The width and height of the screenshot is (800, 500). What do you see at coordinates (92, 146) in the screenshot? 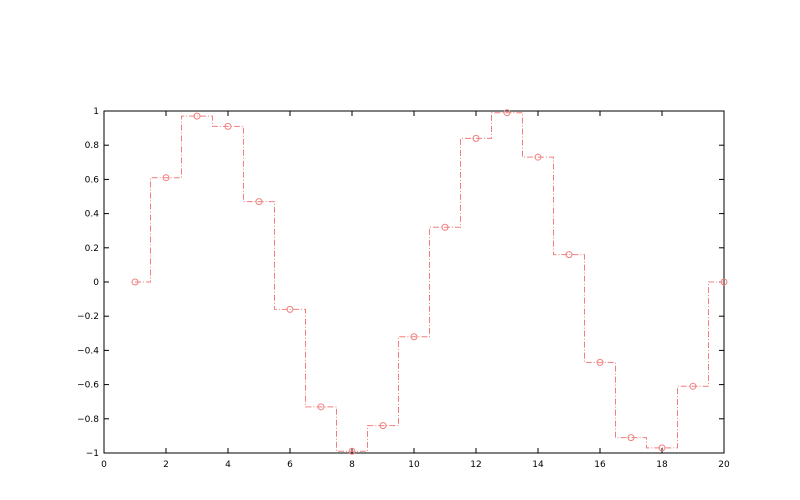
I see `y-tick-label: 0.8` at bounding box center [92, 146].